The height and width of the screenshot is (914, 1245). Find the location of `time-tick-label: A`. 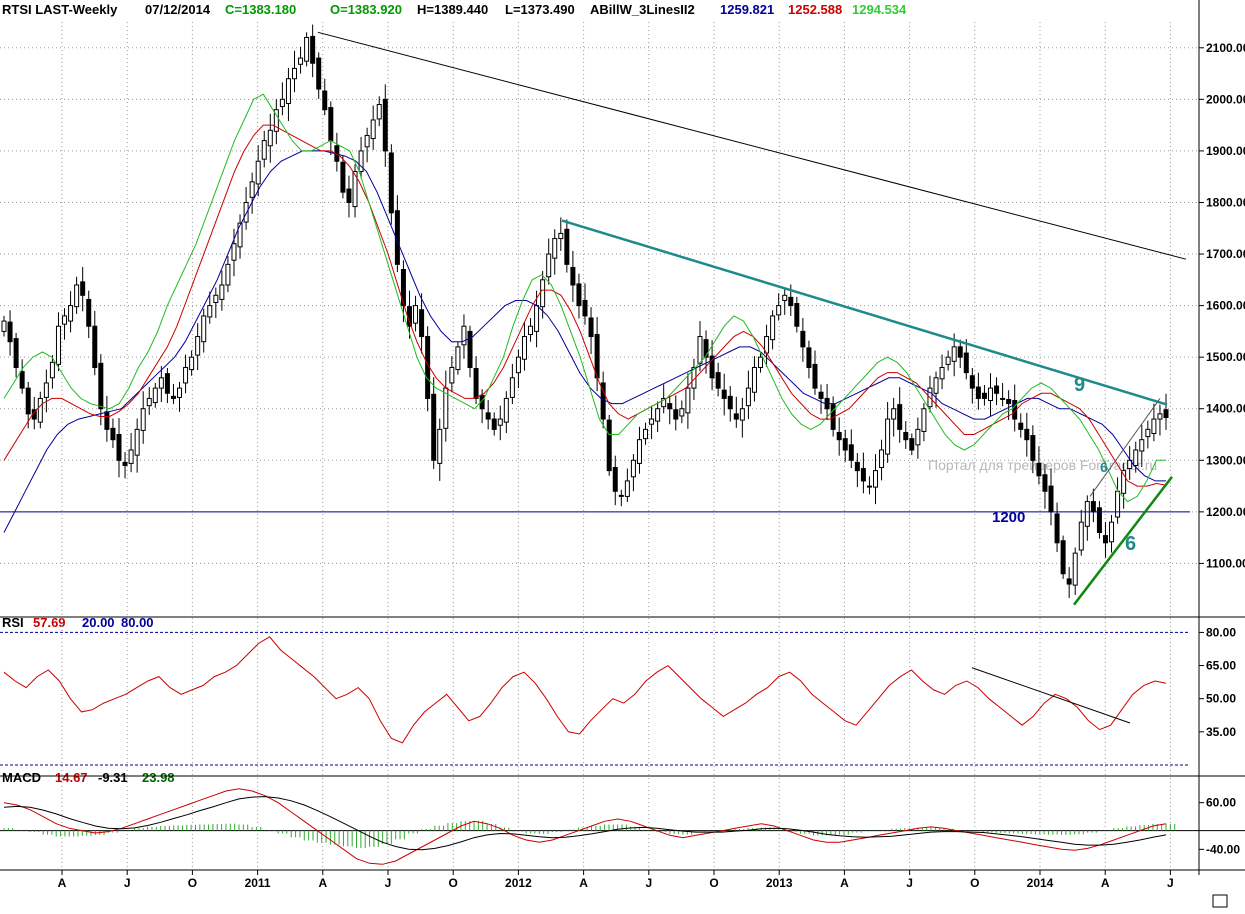

time-tick-label: A is located at coordinates (583, 883).